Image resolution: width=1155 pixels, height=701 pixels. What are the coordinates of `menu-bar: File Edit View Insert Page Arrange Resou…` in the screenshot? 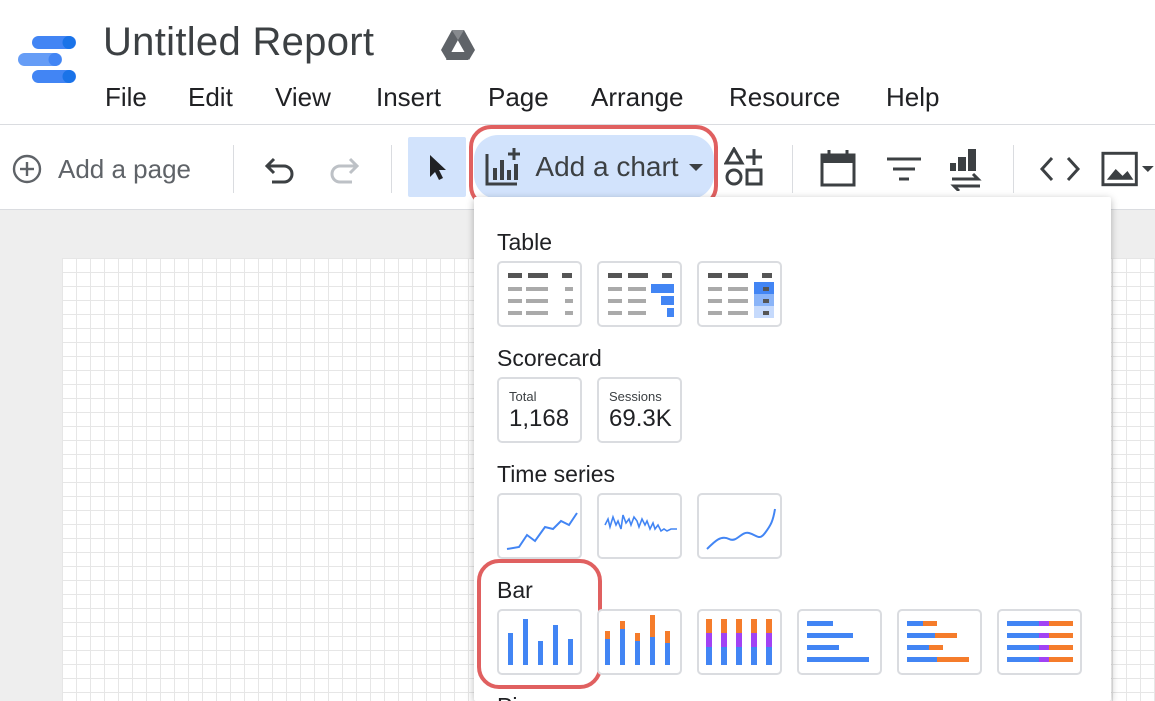 It's located at (525, 99).